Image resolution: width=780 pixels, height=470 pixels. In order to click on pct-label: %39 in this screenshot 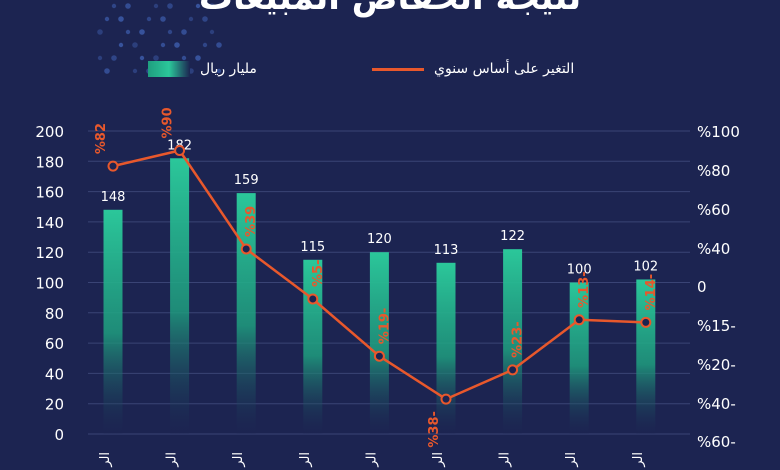, I will do `click(251, 221)`.